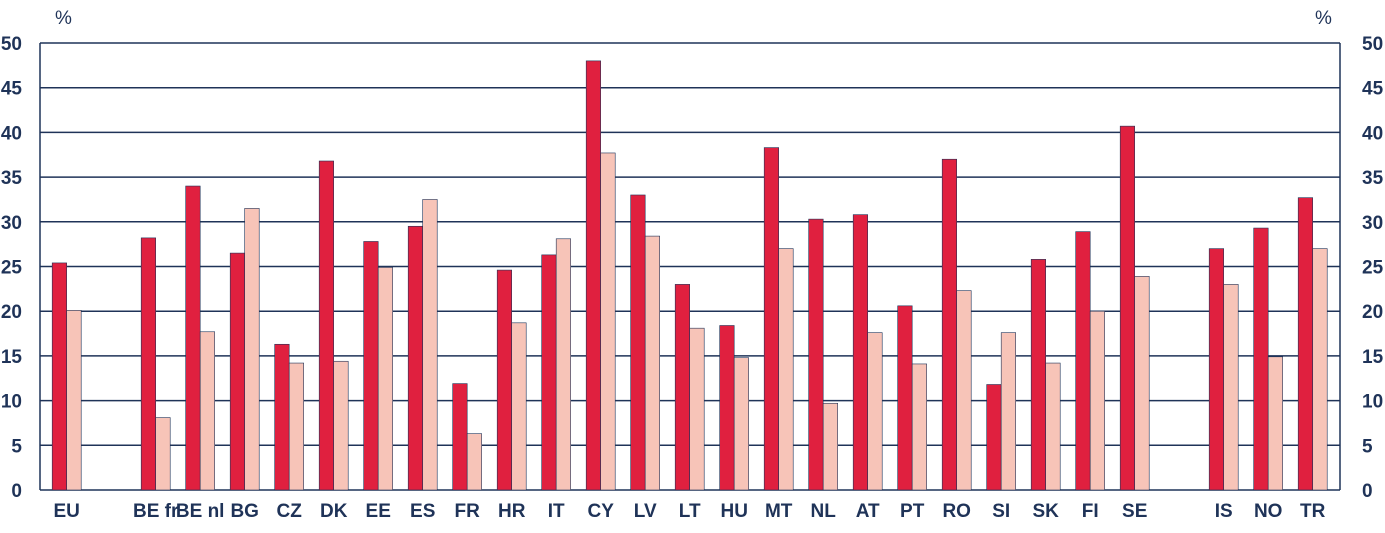 The image size is (1385, 533). Describe the element at coordinates (1373, 178) in the screenshot. I see `y-tick-label-right: 35` at that location.